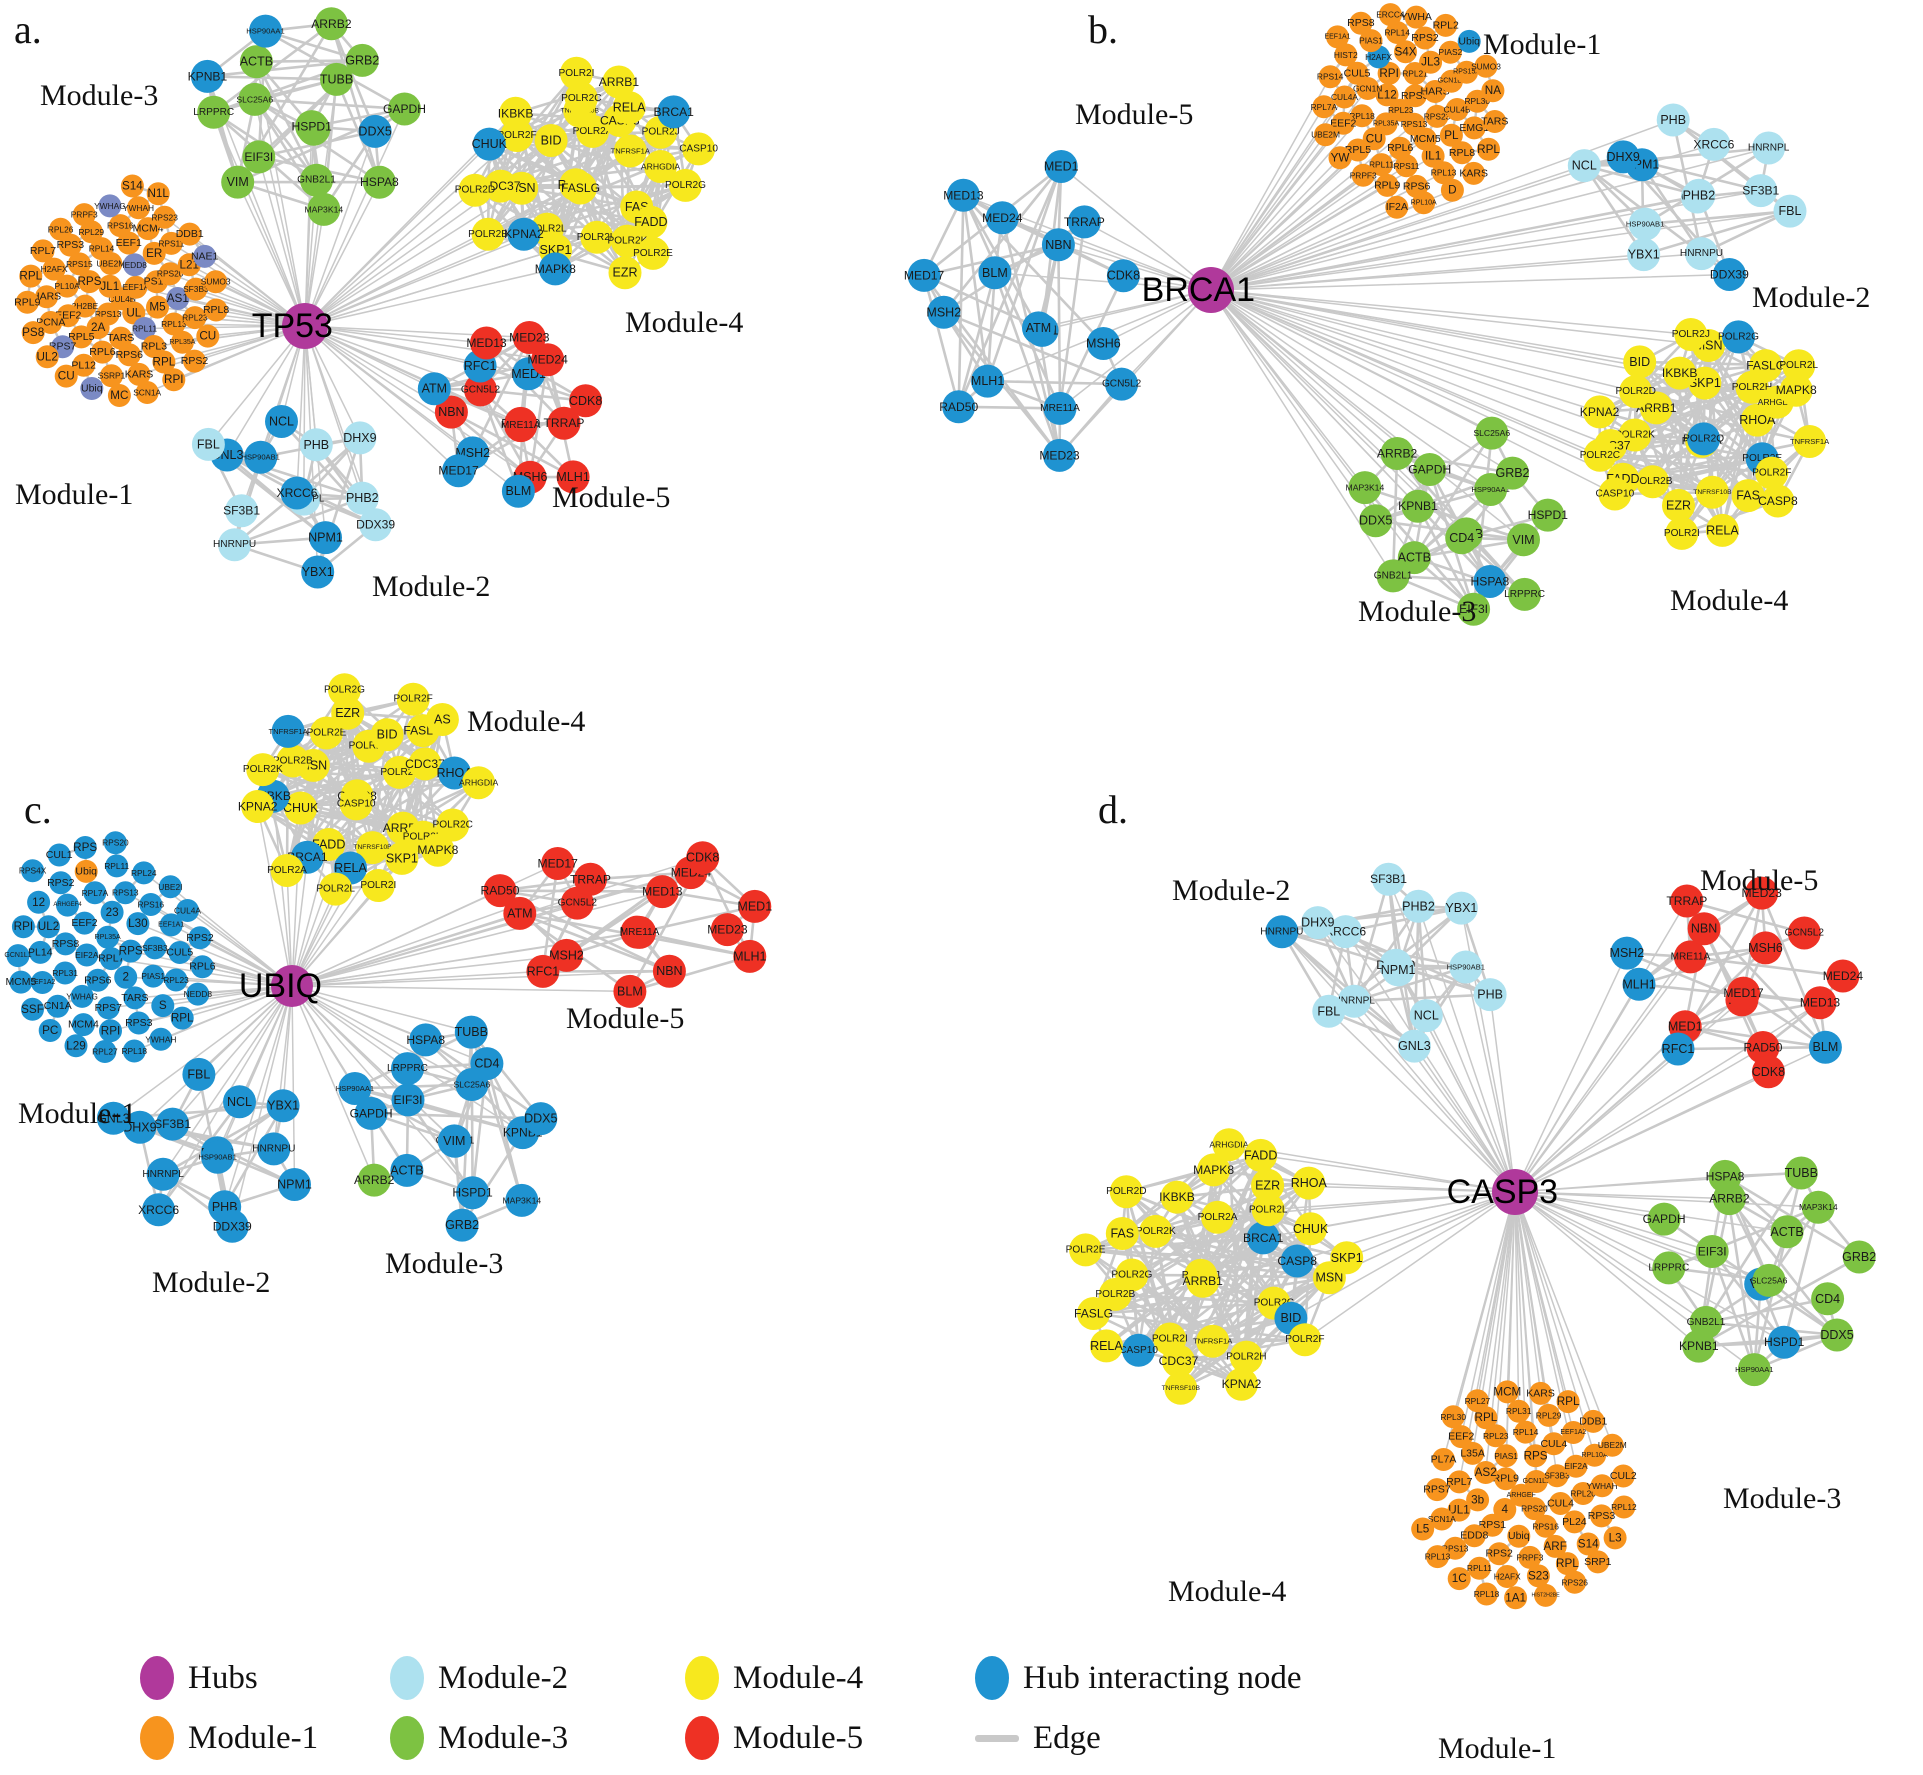  I want to click on network-node: L29, so click(76, 1046).